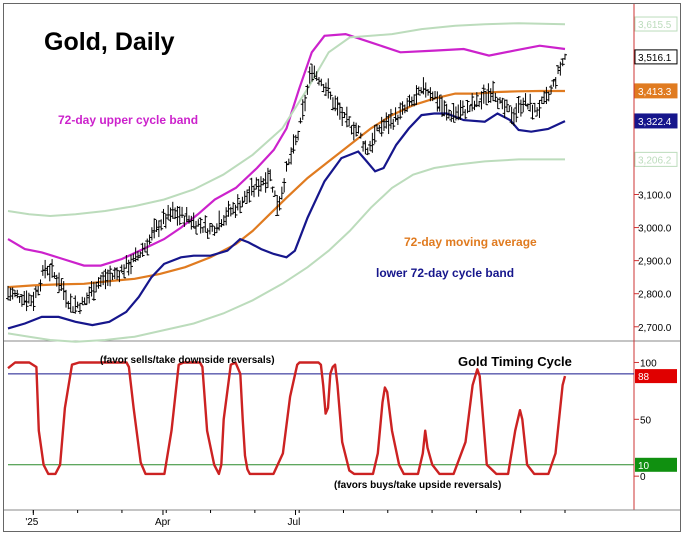  What do you see at coordinates (643, 477) in the screenshot?
I see `cycle-tick-label: 0` at bounding box center [643, 477].